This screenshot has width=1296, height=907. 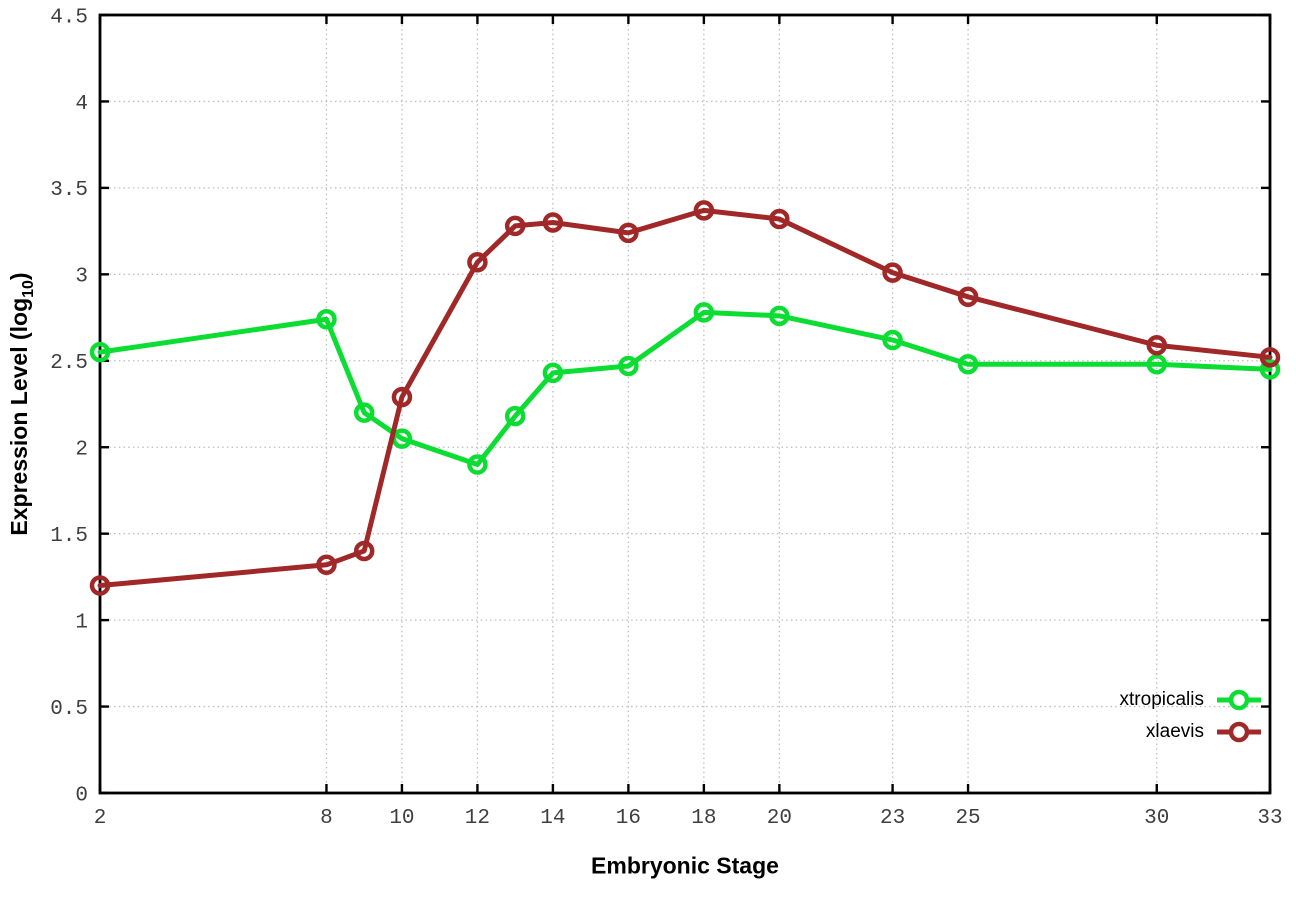 What do you see at coordinates (1161, 699) in the screenshot?
I see `legend-label: xtropicalis` at bounding box center [1161, 699].